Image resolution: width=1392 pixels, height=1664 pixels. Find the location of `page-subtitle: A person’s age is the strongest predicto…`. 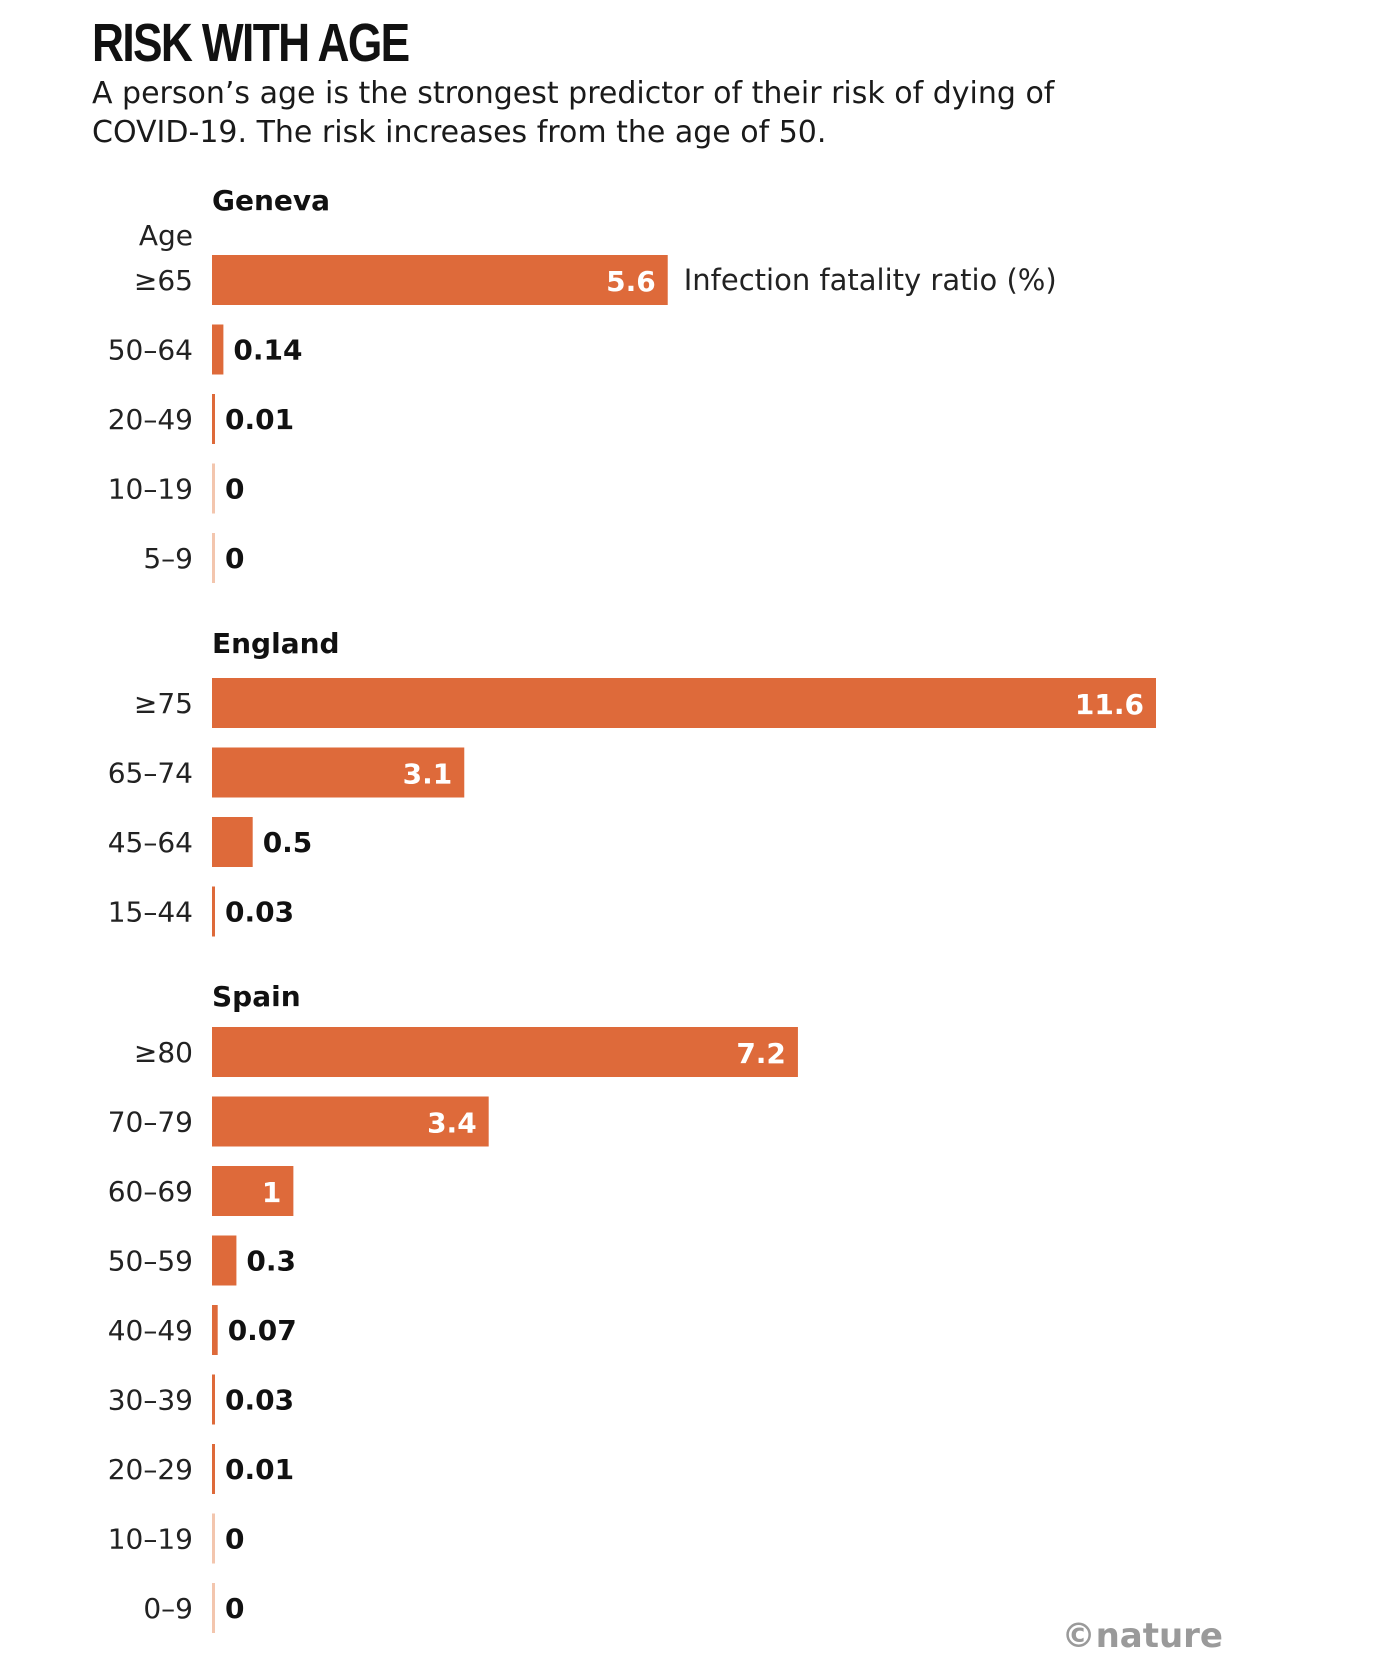

page-subtitle: A person’s age is the strongest predicto… is located at coordinates (573, 113).